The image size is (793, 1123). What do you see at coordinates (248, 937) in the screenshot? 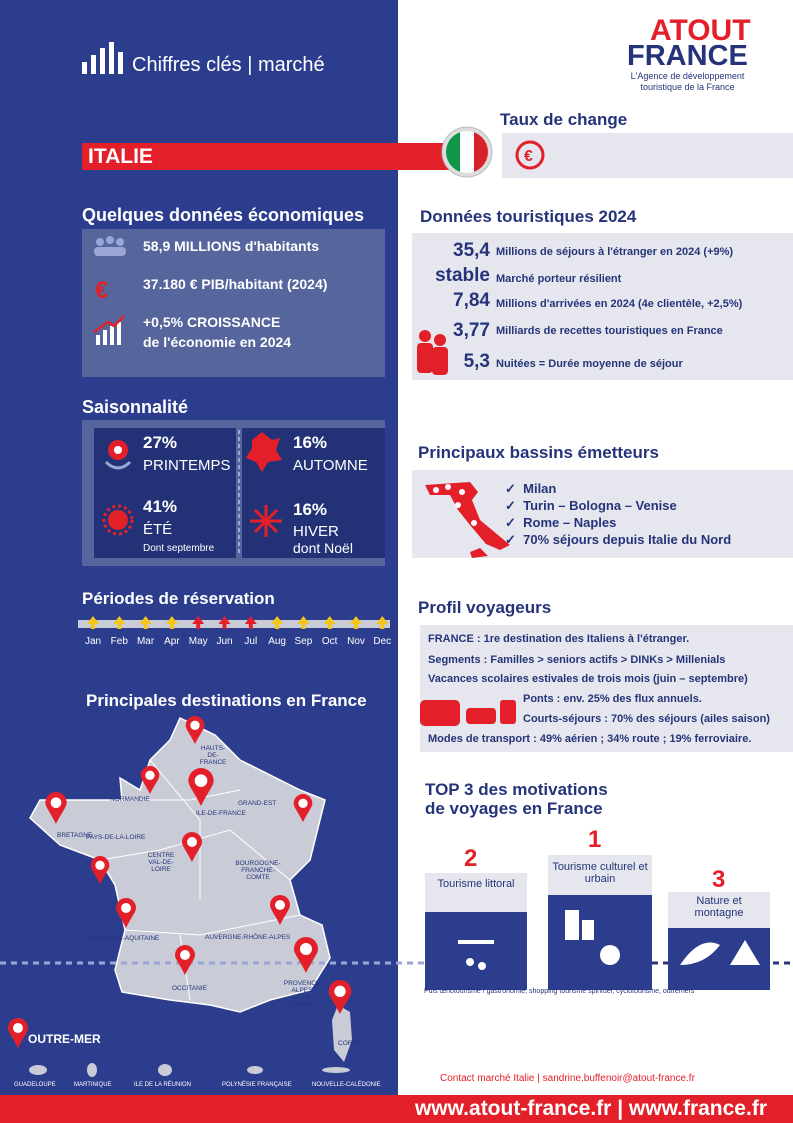
I see `region-label: AUVERGNE-RHÔNE-ALPES` at bounding box center [248, 937].